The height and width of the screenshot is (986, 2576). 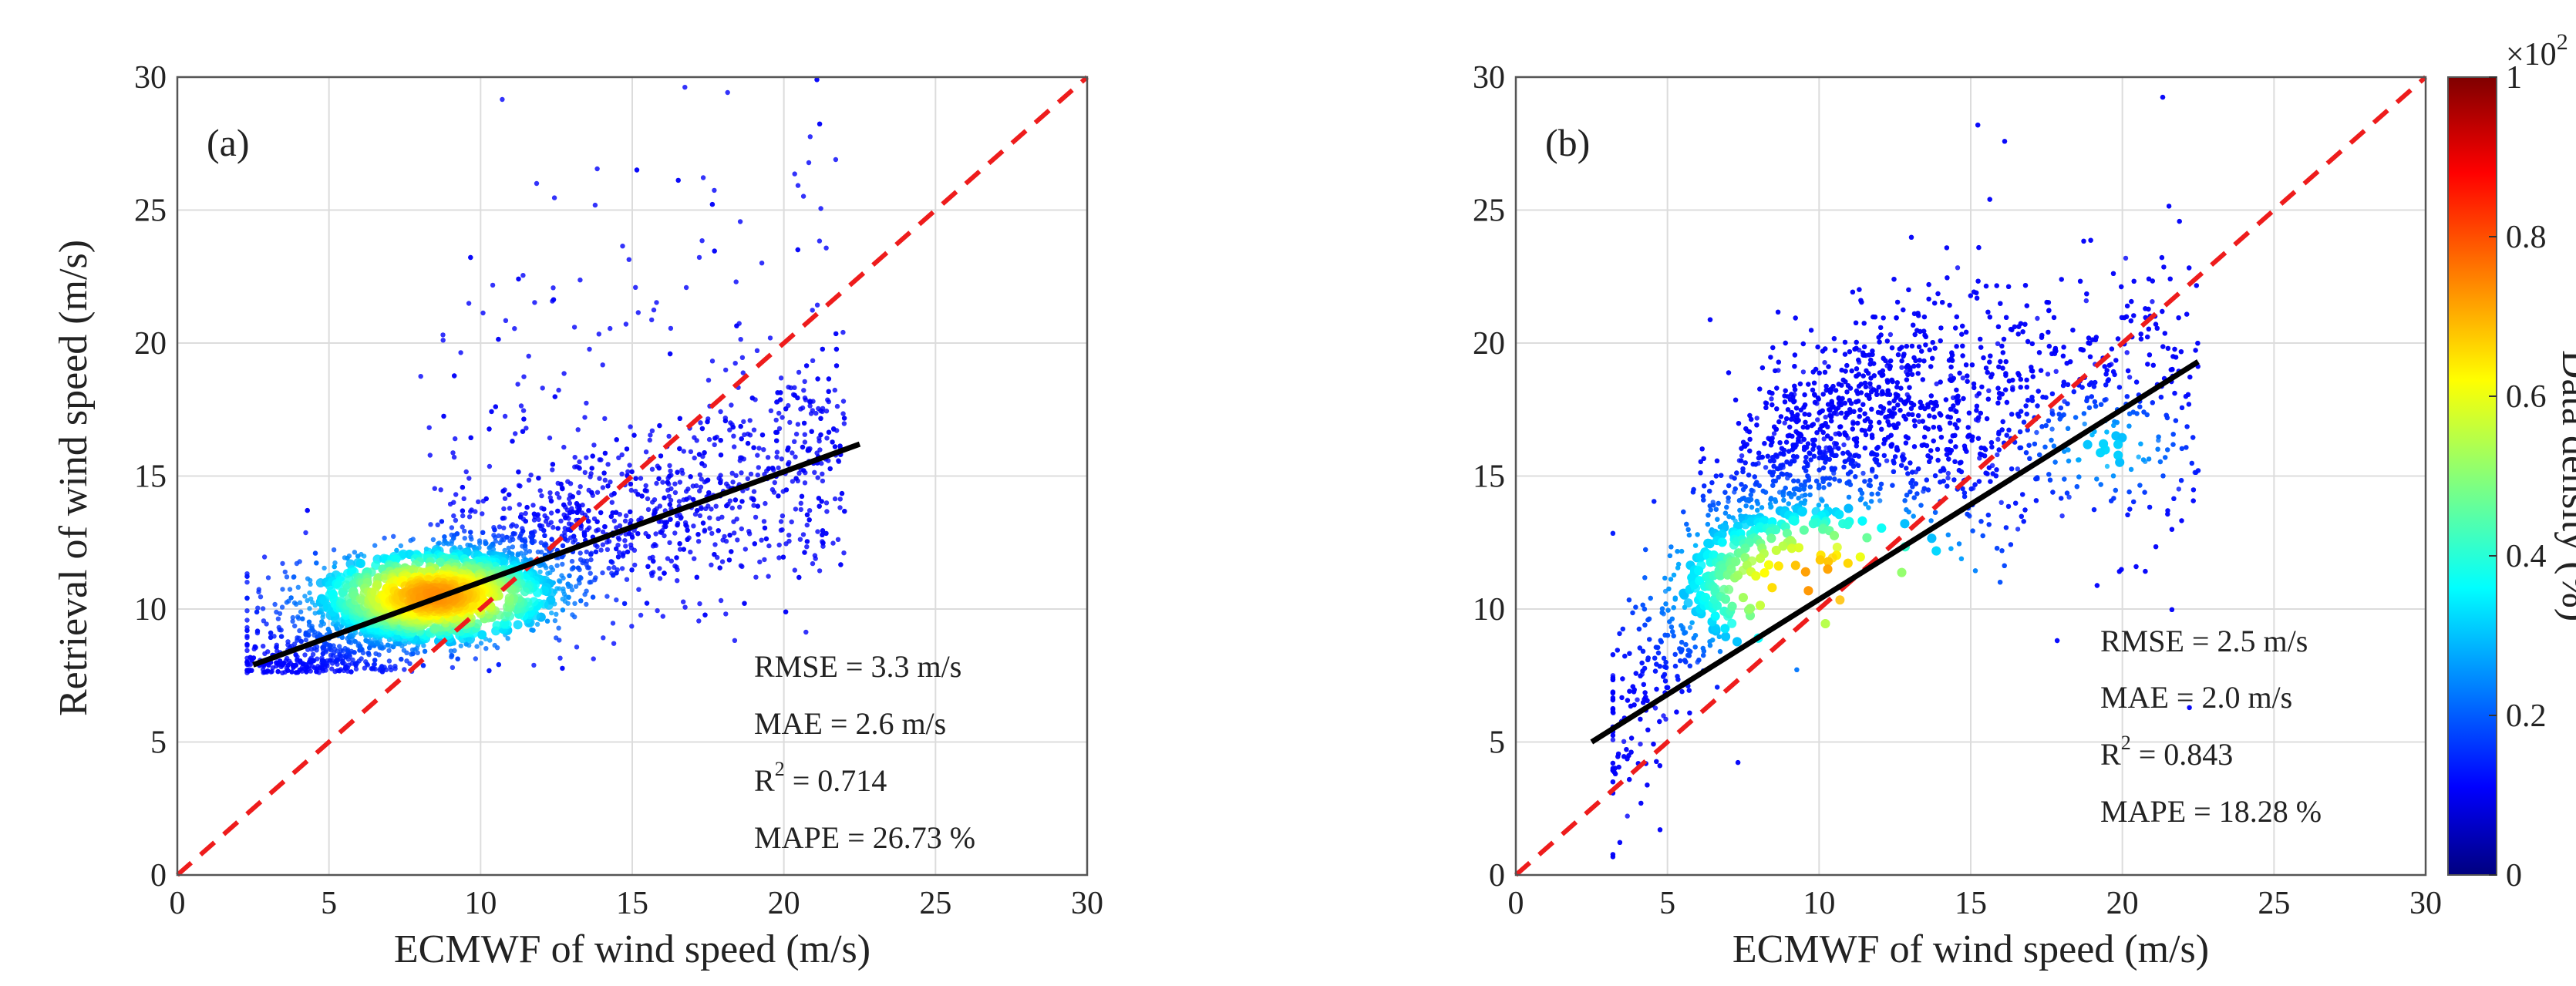 I want to click on panel-label-a: (a), so click(x=229, y=142).